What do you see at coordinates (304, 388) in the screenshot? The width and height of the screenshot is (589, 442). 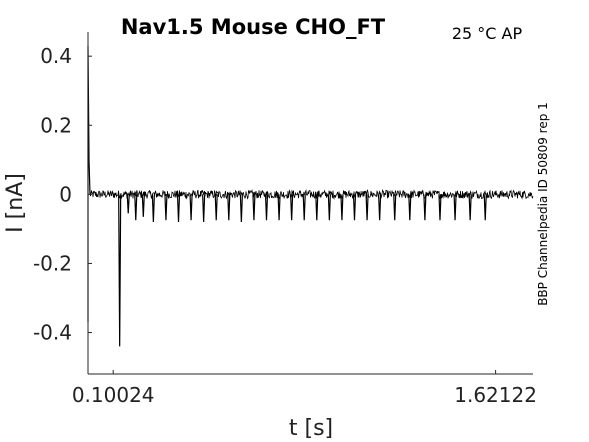 I see `x-ticks: 0.10024 1.62122` at bounding box center [304, 388].